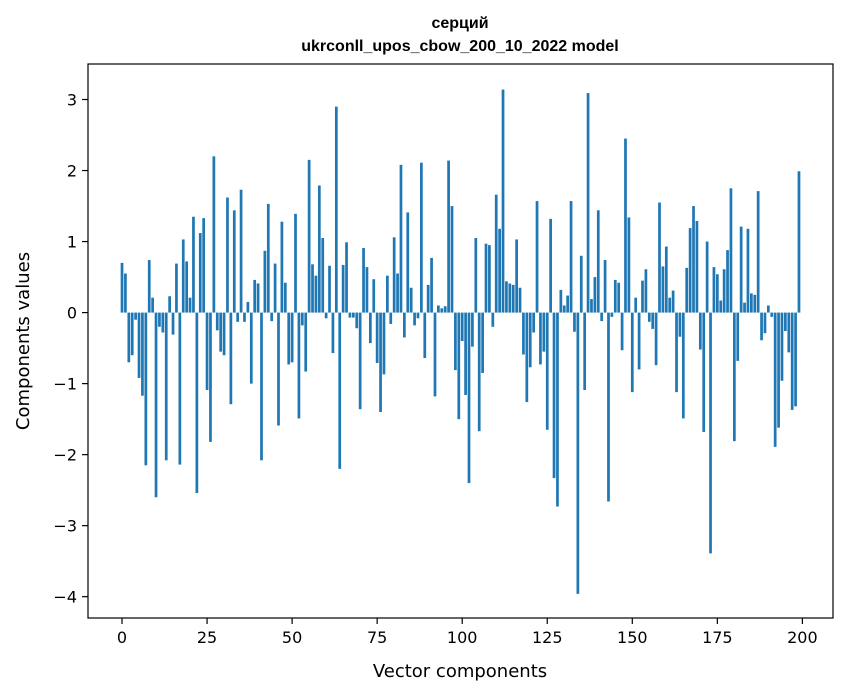 This screenshot has width=847, height=696. What do you see at coordinates (65, 455) in the screenshot?
I see `y-tick-label: −2` at bounding box center [65, 455].